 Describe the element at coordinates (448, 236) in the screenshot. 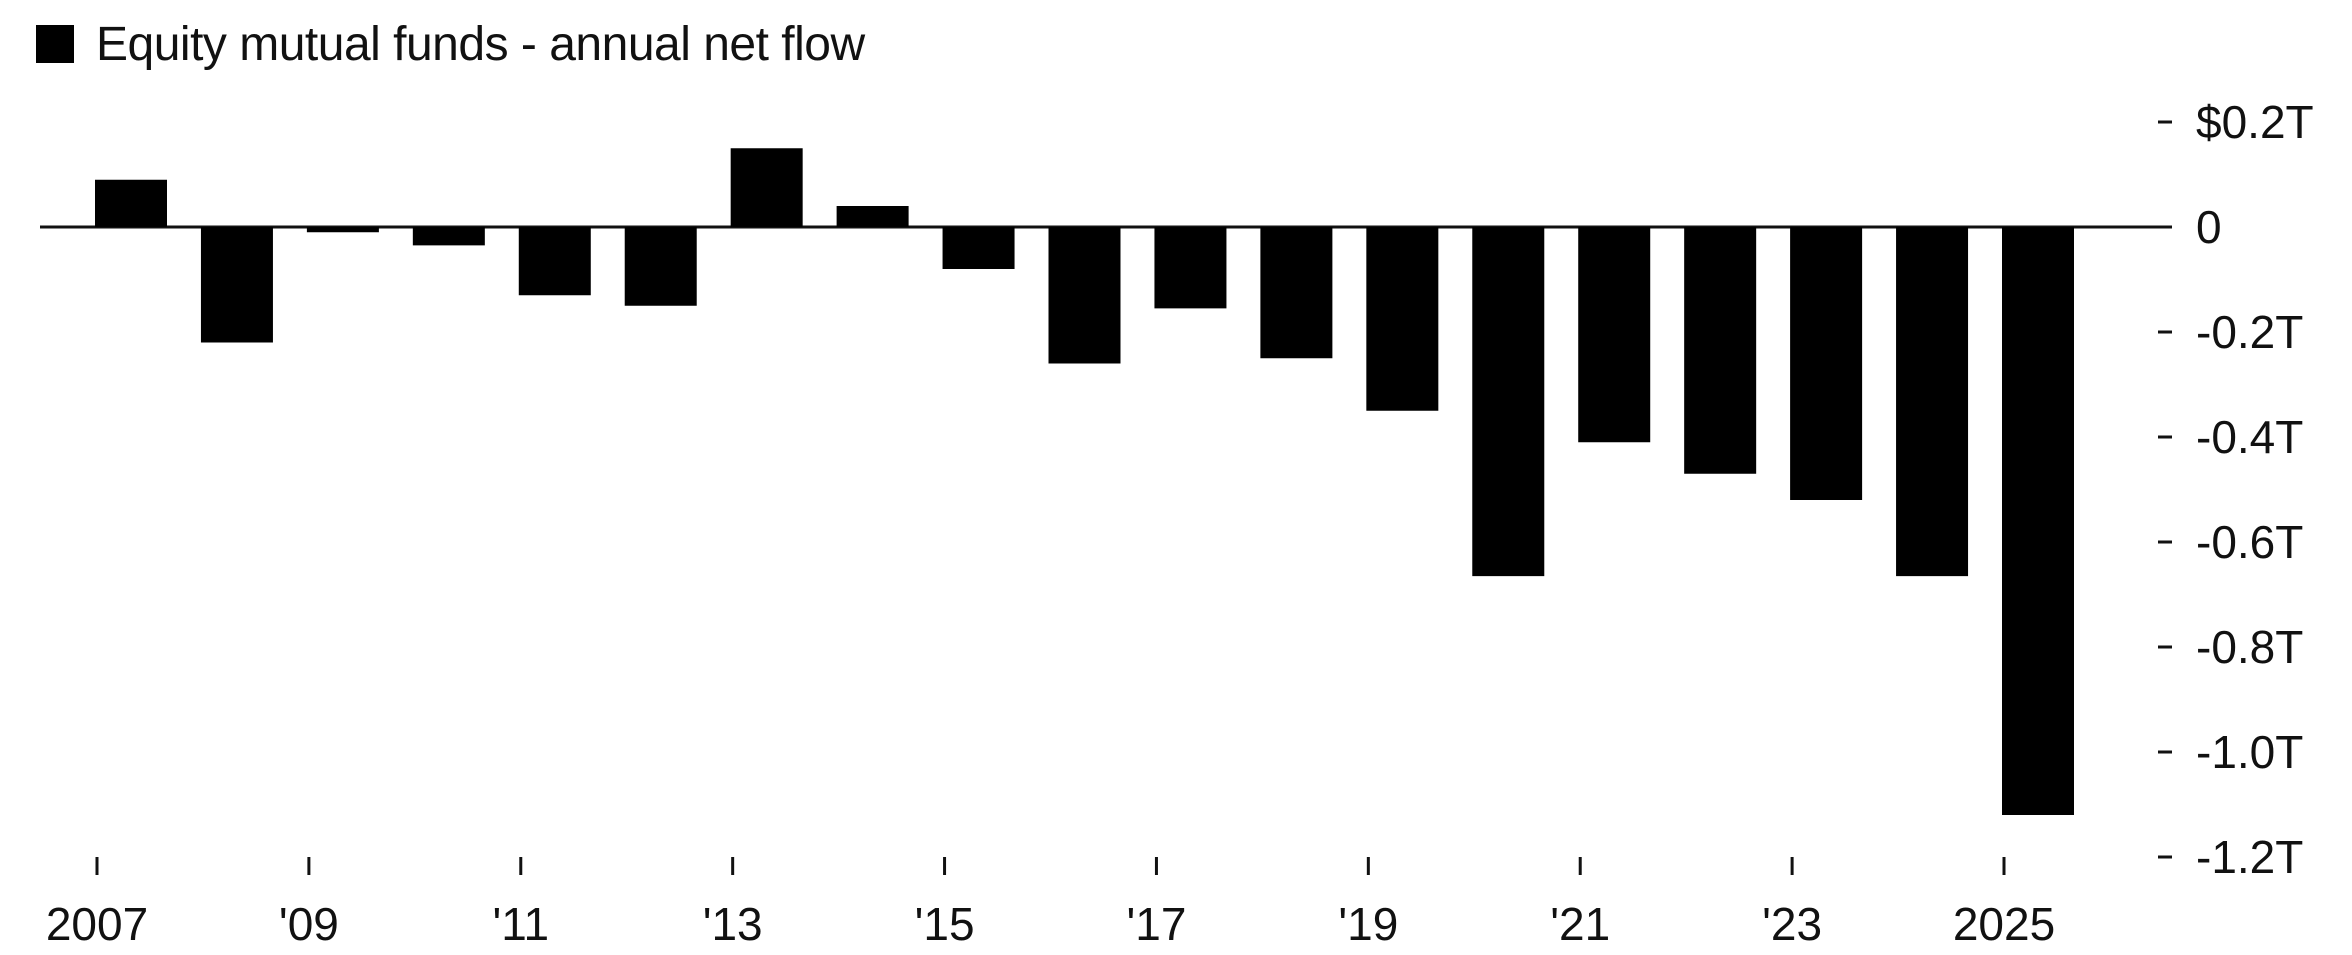

I see `bar-2010` at that location.